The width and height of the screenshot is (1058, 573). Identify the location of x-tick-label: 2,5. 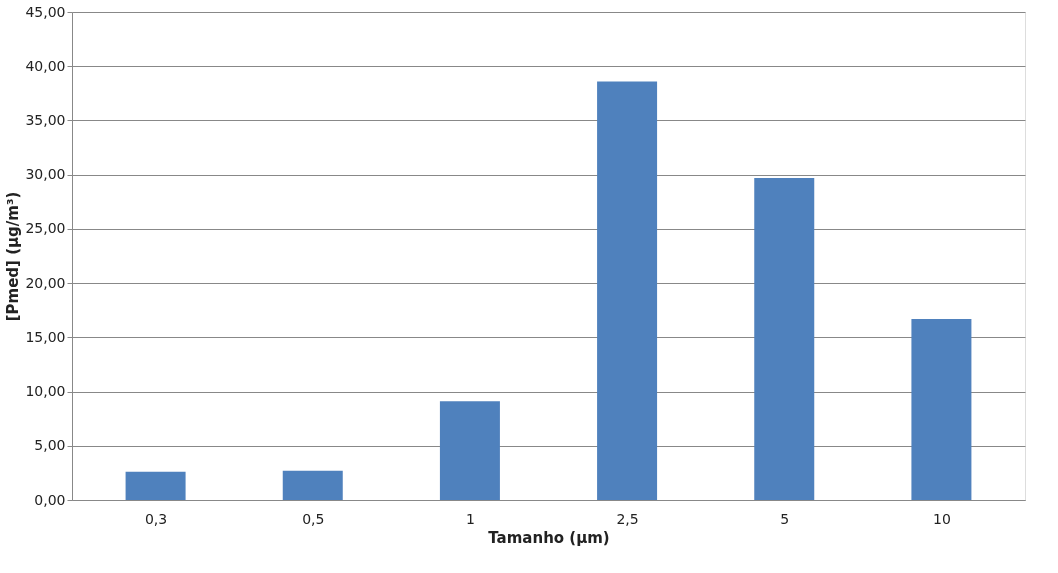
(627, 518).